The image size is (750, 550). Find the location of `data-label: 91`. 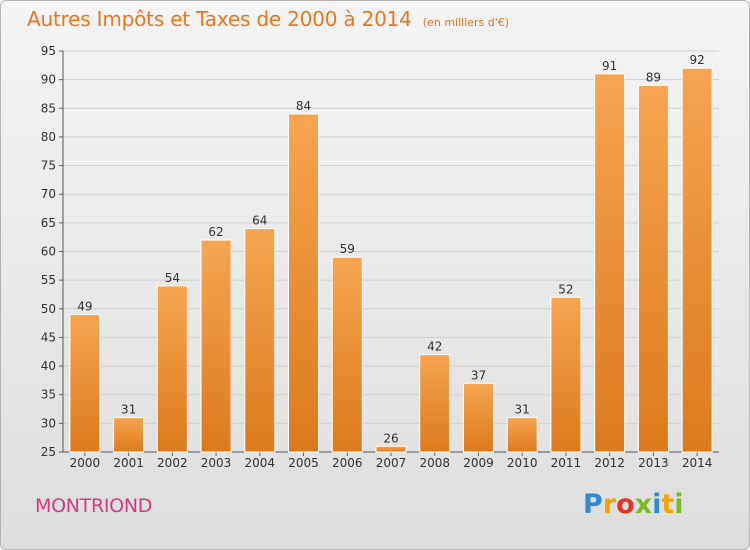

data-label: 91 is located at coordinates (609, 66).